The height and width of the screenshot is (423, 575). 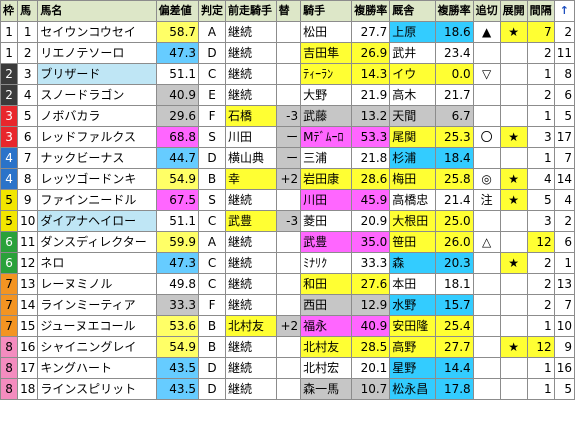 What do you see at coordinates (371, 263) in the screenshot?
I see `jockey-rate-cell: 33.3` at bounding box center [371, 263].